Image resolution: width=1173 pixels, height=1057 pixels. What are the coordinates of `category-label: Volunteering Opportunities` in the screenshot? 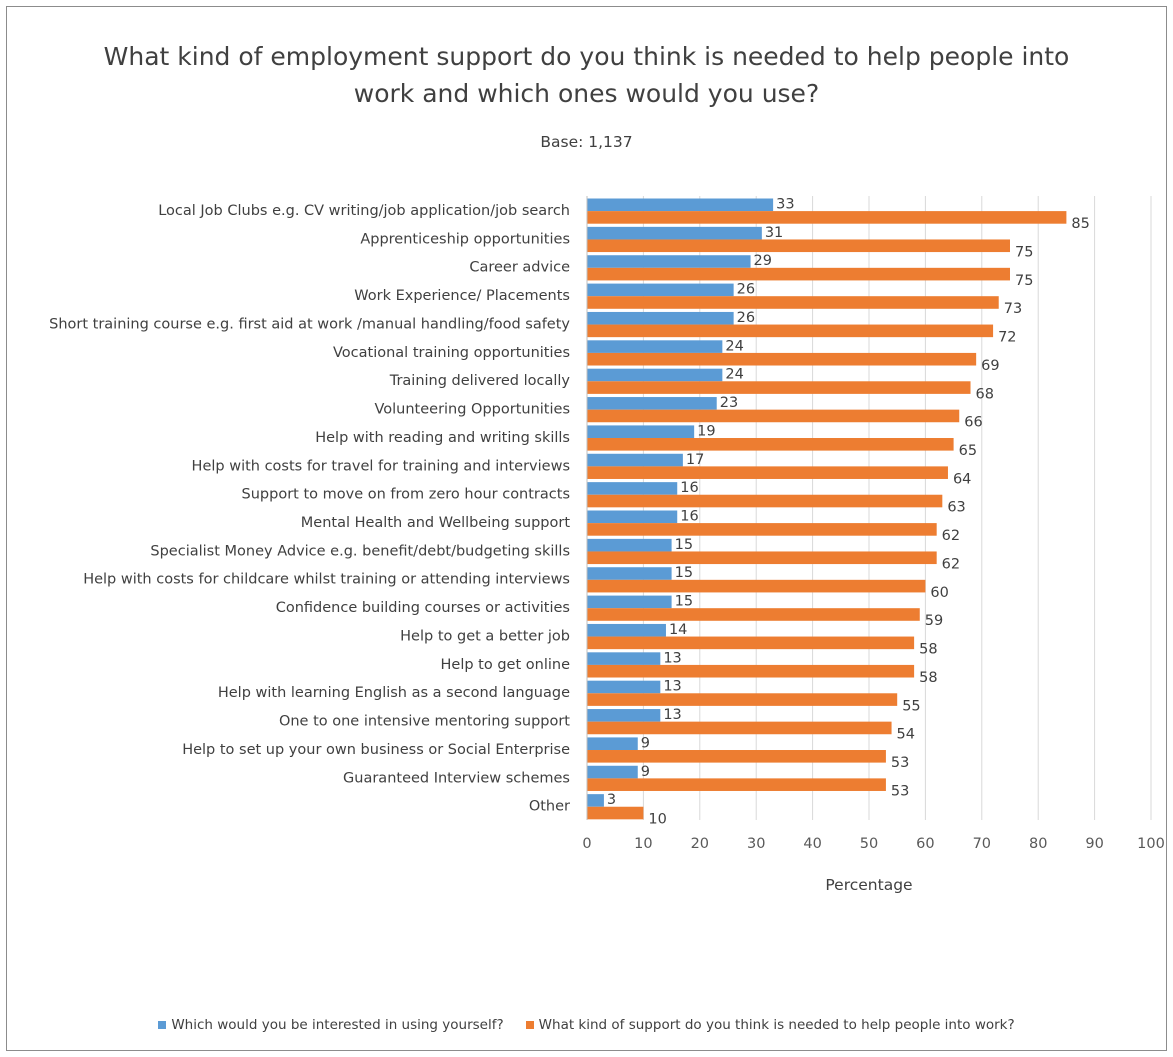 It's located at (472, 410).